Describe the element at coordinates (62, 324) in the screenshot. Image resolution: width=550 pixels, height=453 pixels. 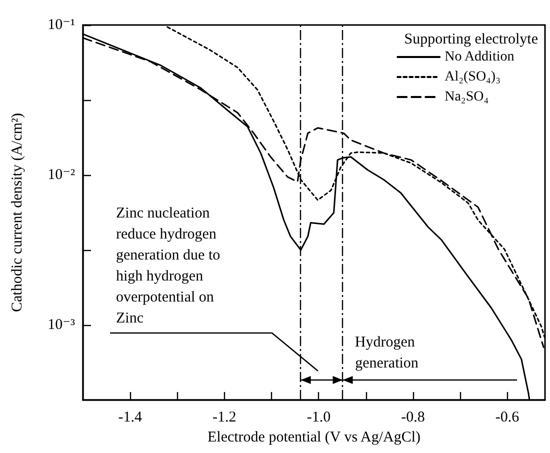
I see `y-tick-label: 10⁻³` at that location.